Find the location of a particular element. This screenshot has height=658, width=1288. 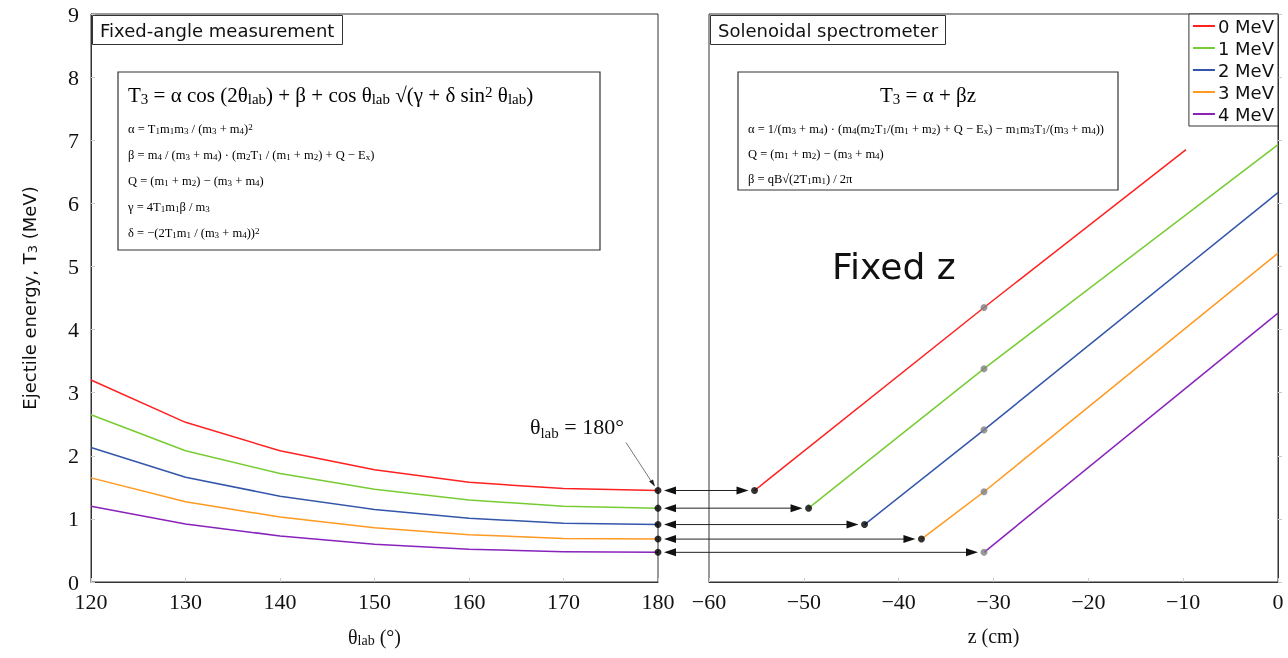

text: α = 1/(m3 + m4) · (m4(m2T1/(m1 + m2) + Q − Ex) − m1m3T1/(m3 + m4)) is located at coordinates (926, 128).